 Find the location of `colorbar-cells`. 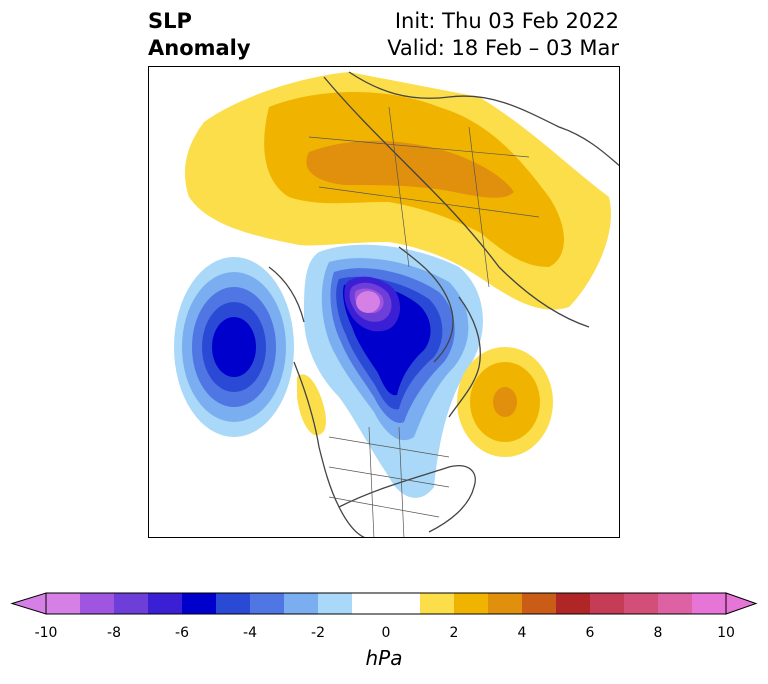

colorbar-cells is located at coordinates (384, 603).